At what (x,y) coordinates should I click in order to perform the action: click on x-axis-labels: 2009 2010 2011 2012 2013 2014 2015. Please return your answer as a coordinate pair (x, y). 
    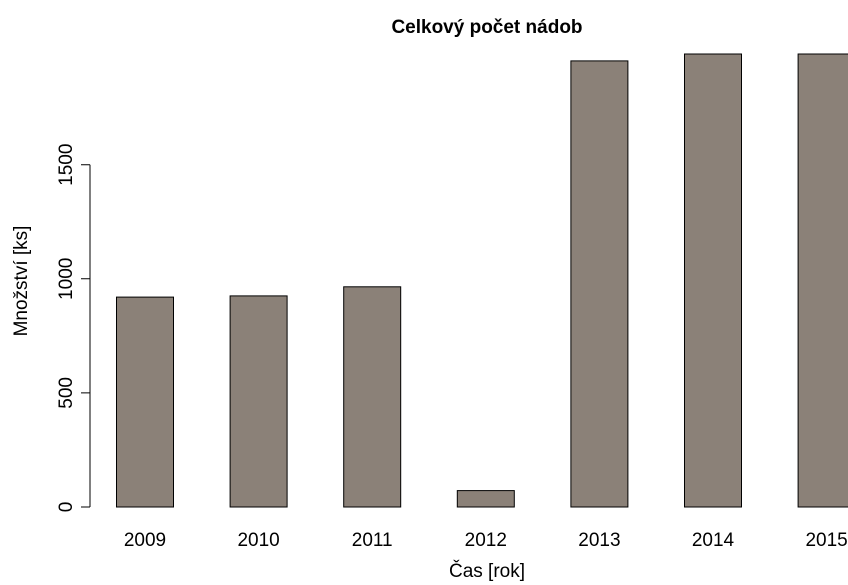
    Looking at the image, I should click on (486, 540).